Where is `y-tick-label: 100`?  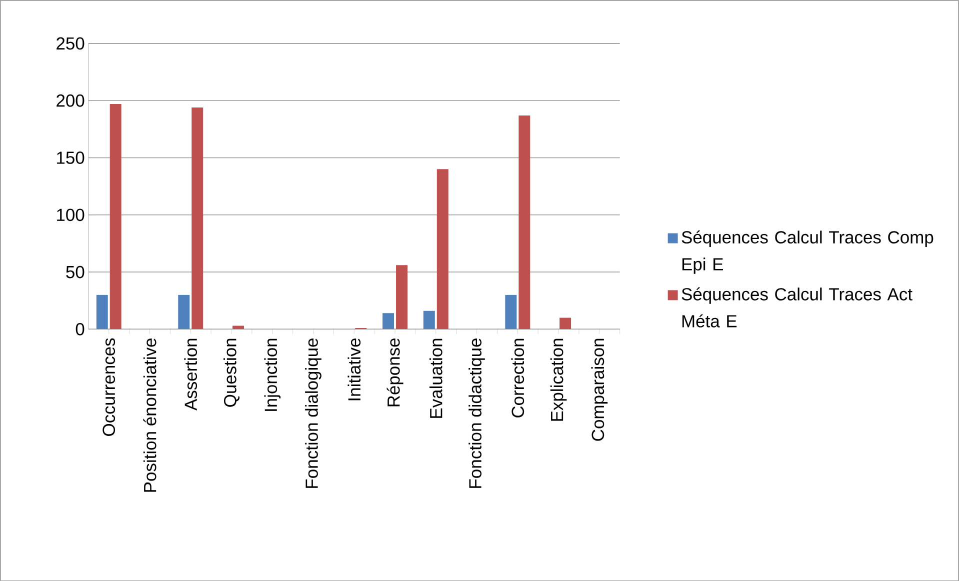
y-tick-label: 100 is located at coordinates (70, 214).